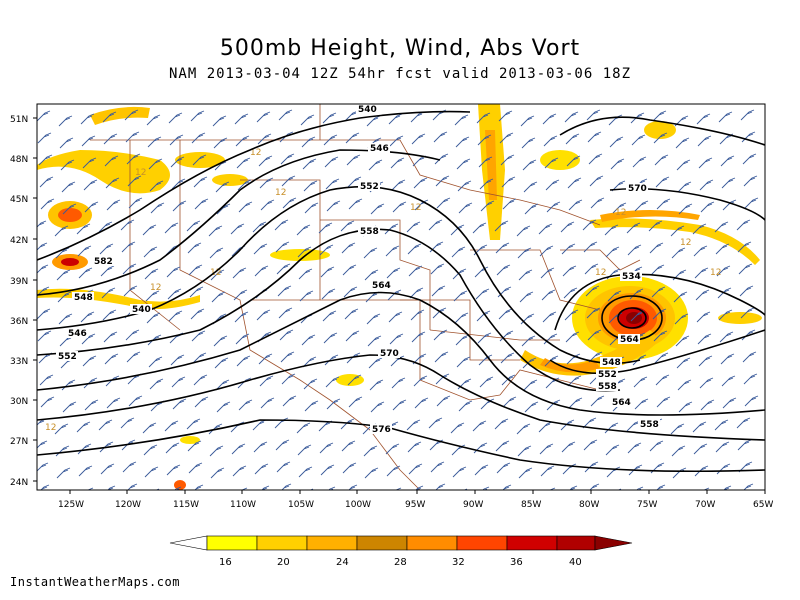 The height and width of the screenshot is (600, 800). I want to click on lat-label: 30N, so click(19, 402).